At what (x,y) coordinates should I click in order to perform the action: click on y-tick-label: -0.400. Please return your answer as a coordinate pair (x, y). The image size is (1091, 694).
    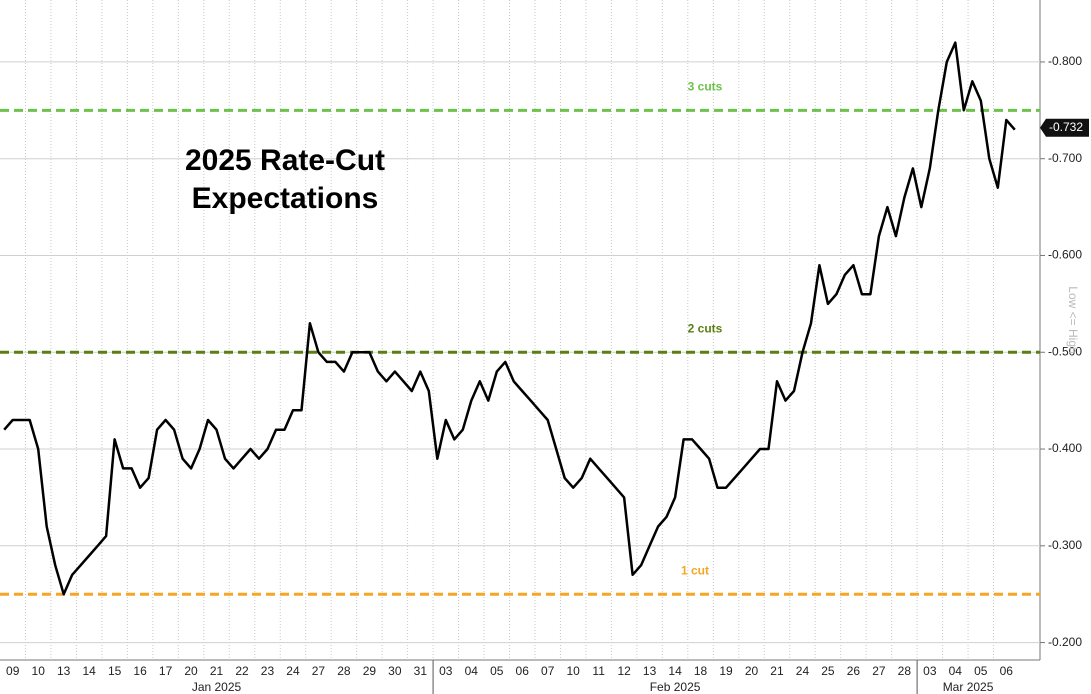
    Looking at the image, I should click on (1065, 448).